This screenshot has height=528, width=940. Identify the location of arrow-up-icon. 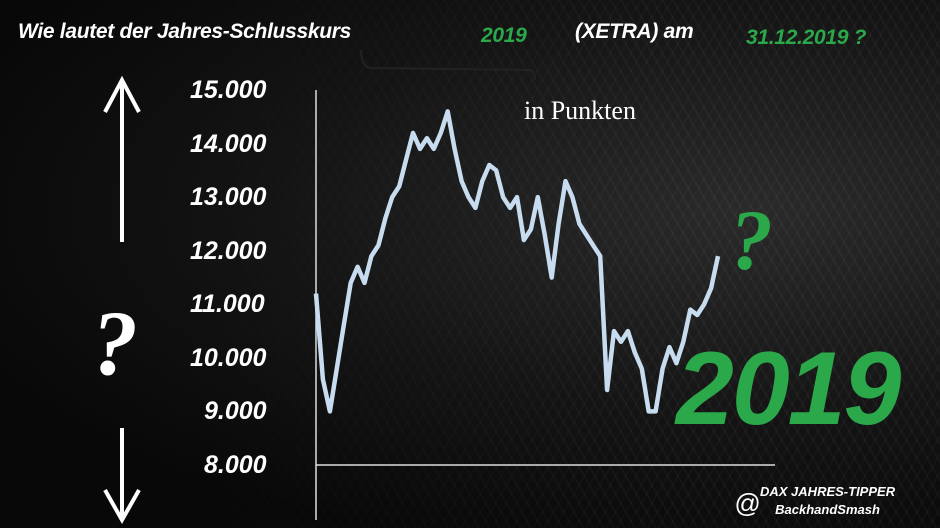
(122, 158).